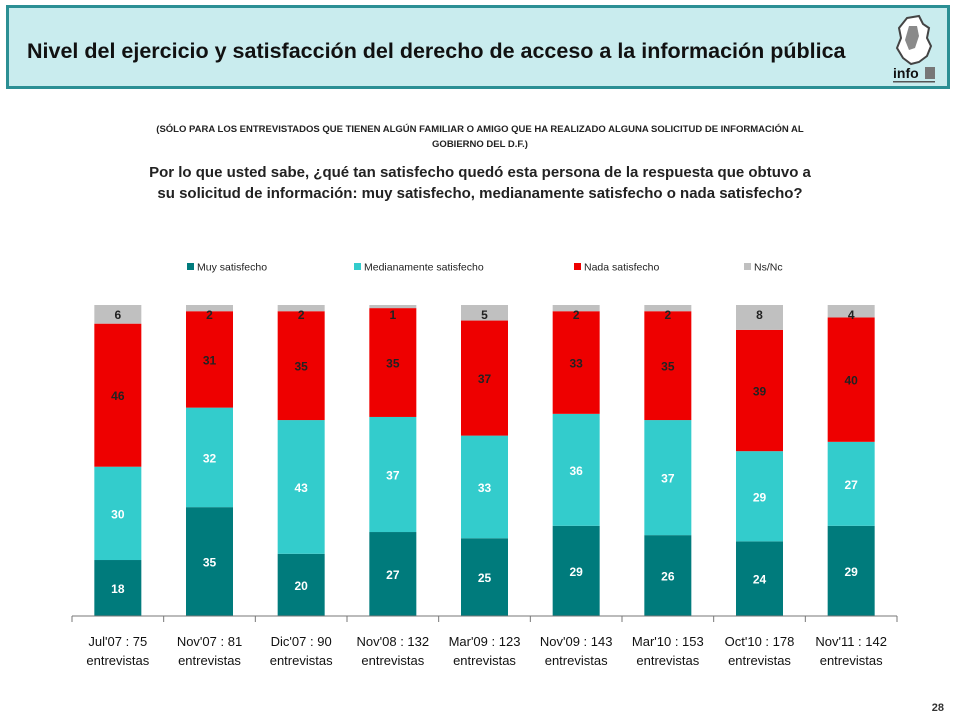 This screenshot has width=960, height=720. Describe the element at coordinates (668, 641) in the screenshot. I see `category-label: Mar'10 : 153` at that location.